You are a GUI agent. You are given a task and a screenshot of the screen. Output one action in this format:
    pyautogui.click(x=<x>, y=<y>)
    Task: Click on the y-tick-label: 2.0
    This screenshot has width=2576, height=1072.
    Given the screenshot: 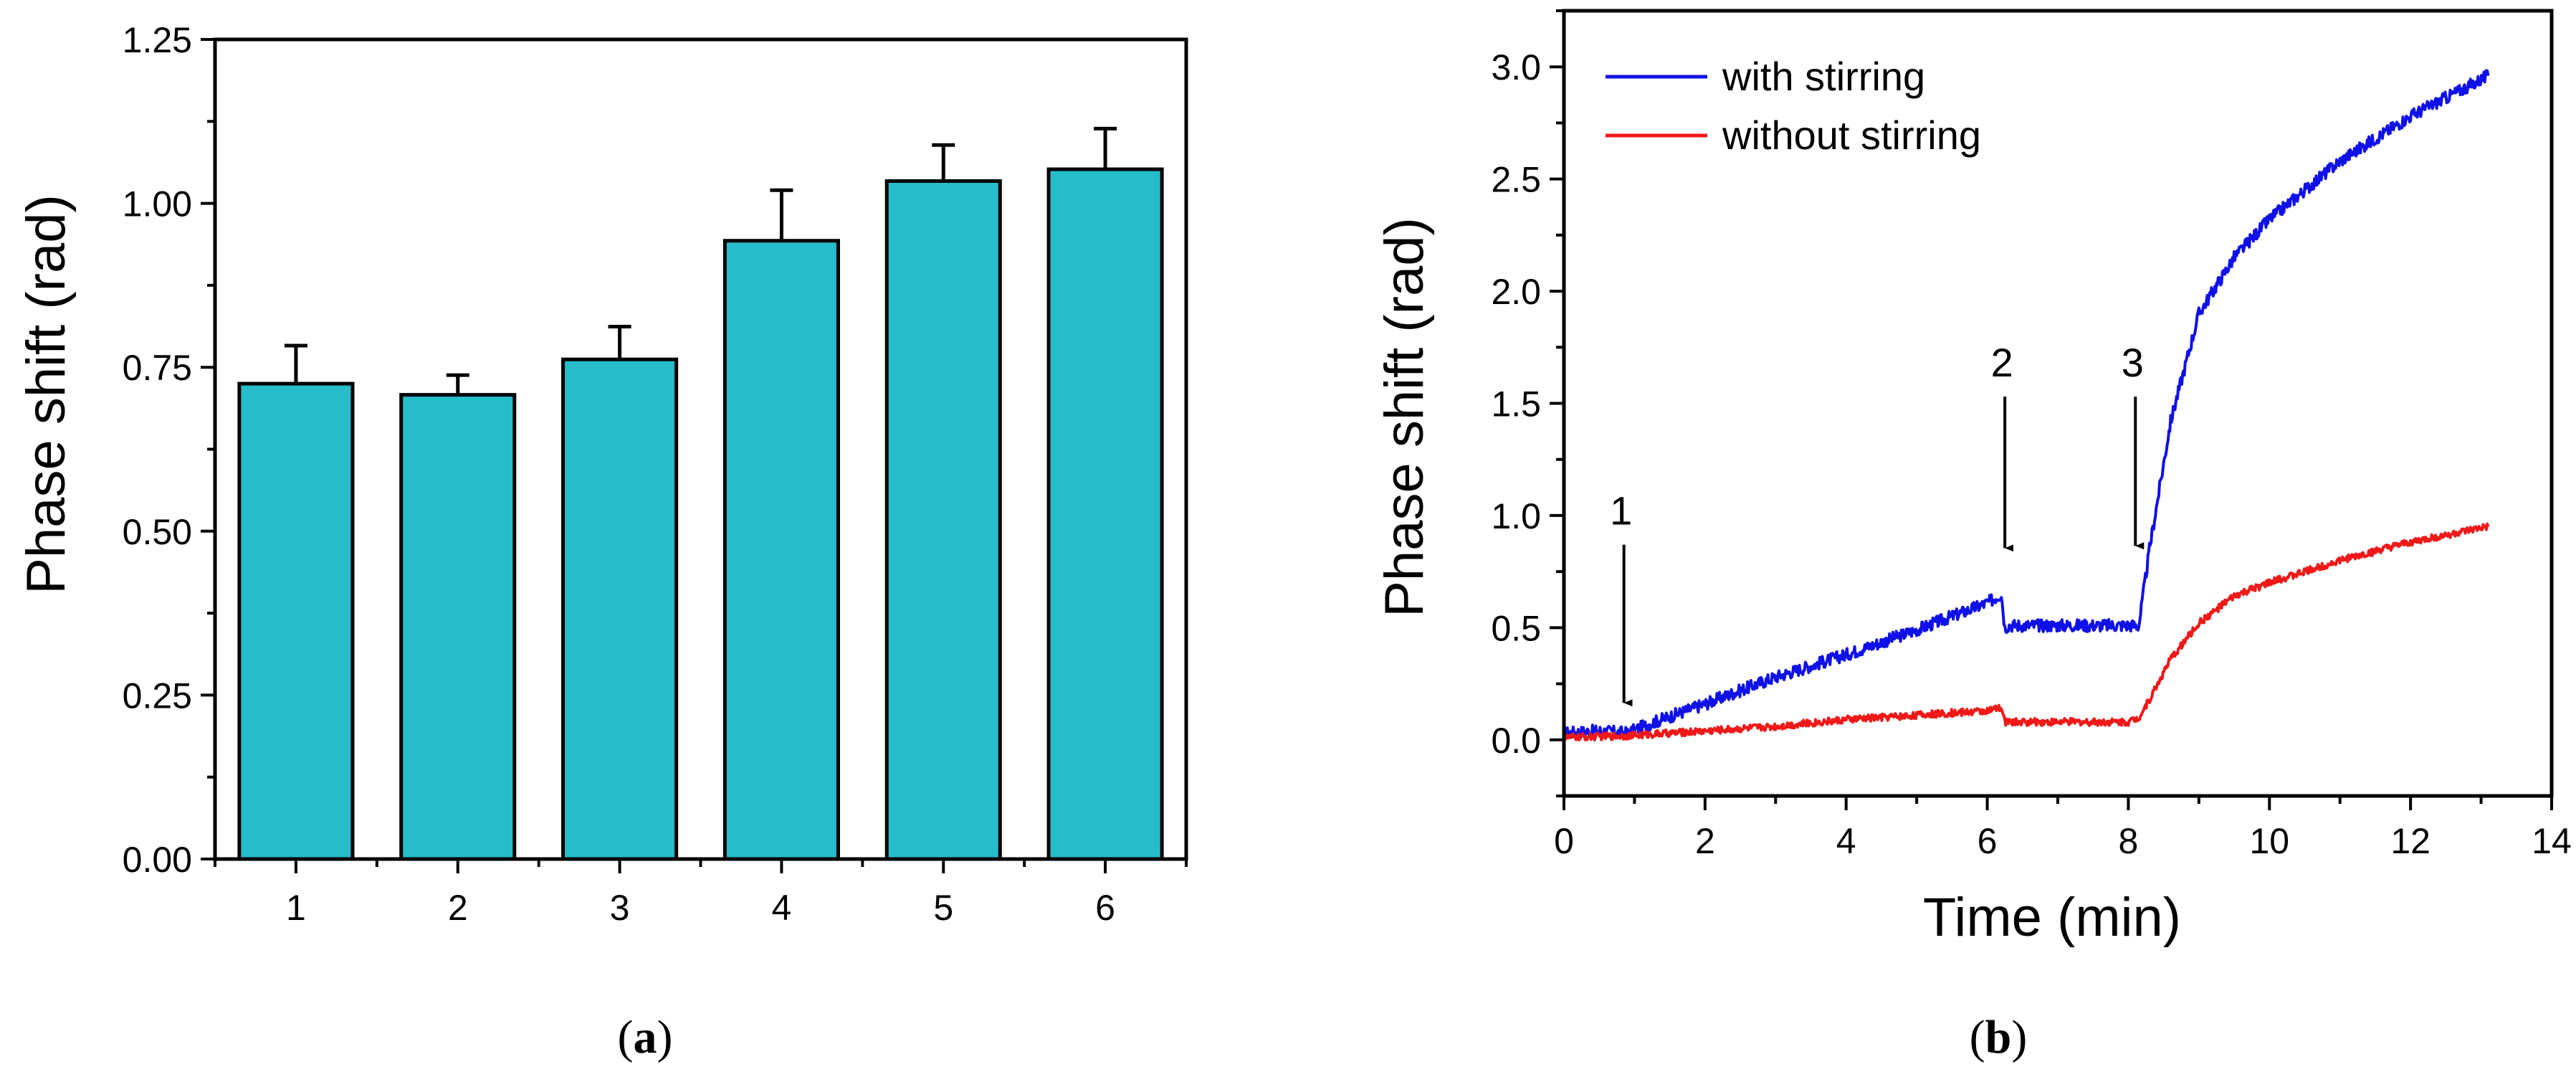 What is the action you would take?
    pyautogui.click(x=1516, y=292)
    